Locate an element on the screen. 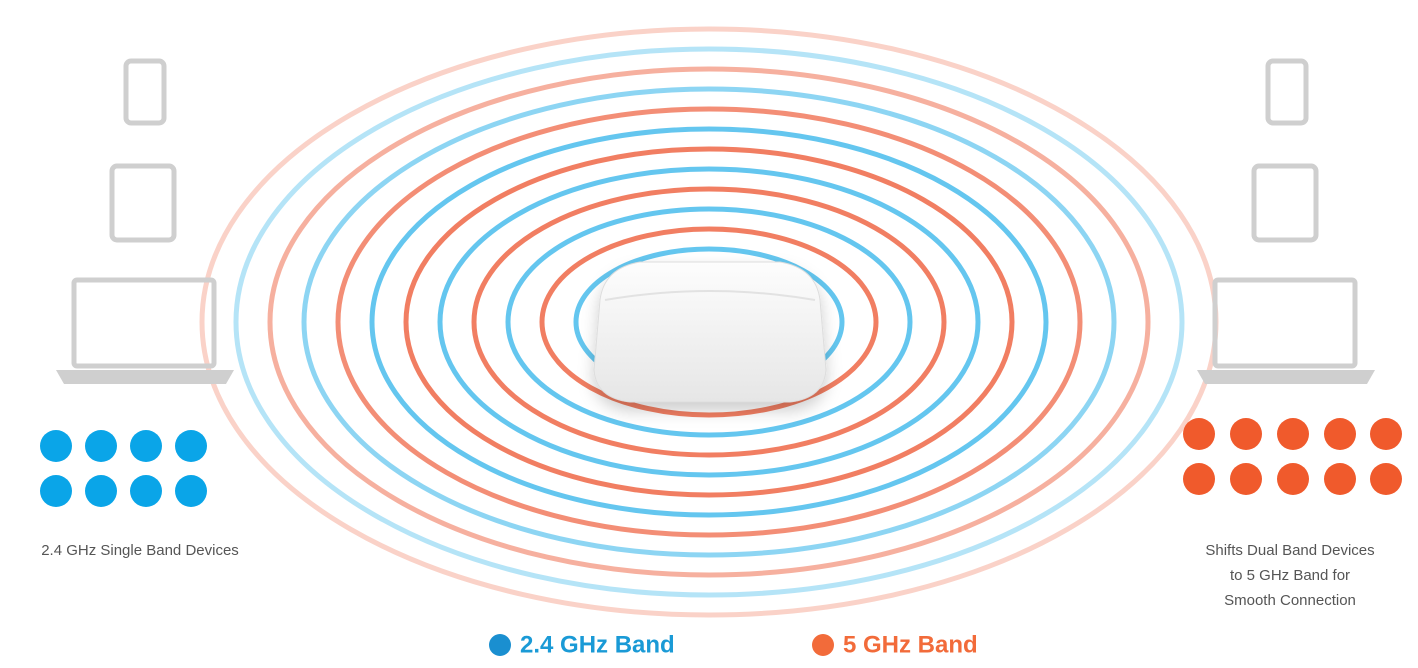 The width and height of the screenshot is (1418, 668). left-caption: 2.4 GHz Single Band Devices is located at coordinates (140, 550).